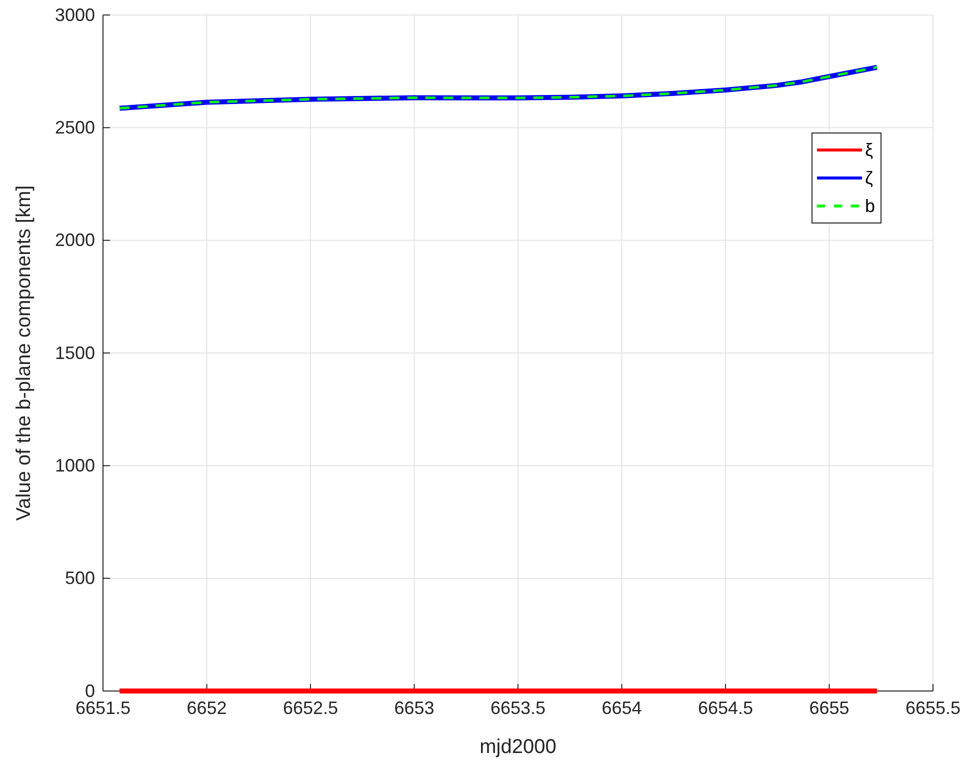 The image size is (971, 765). I want to click on x-tick-label: 6655.5, so click(933, 708).